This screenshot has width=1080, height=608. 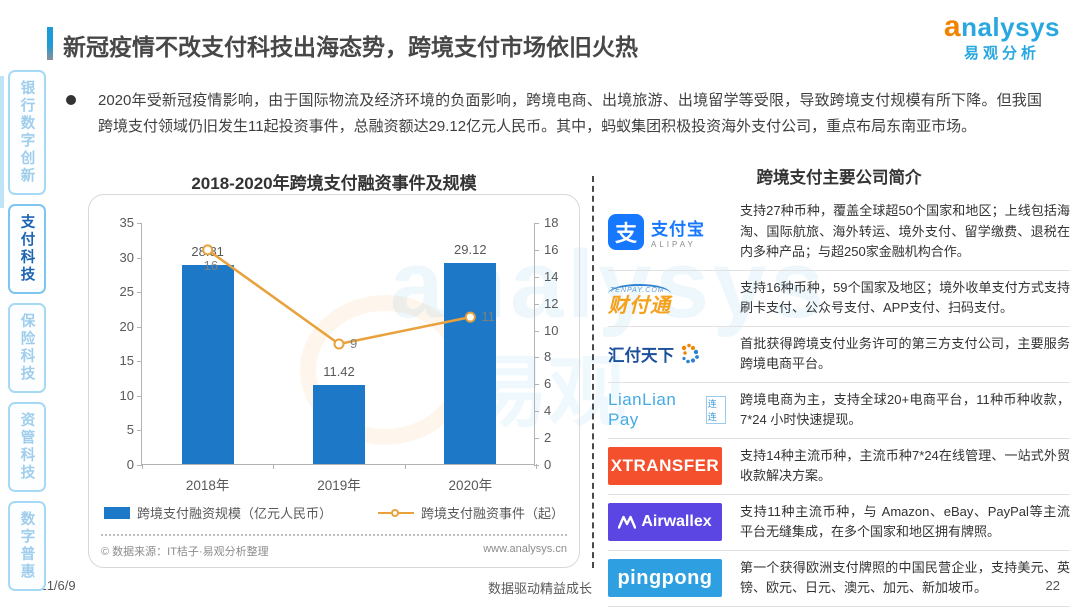 What do you see at coordinates (1052, 585) in the screenshot?
I see `footer-page-number: 22` at bounding box center [1052, 585].